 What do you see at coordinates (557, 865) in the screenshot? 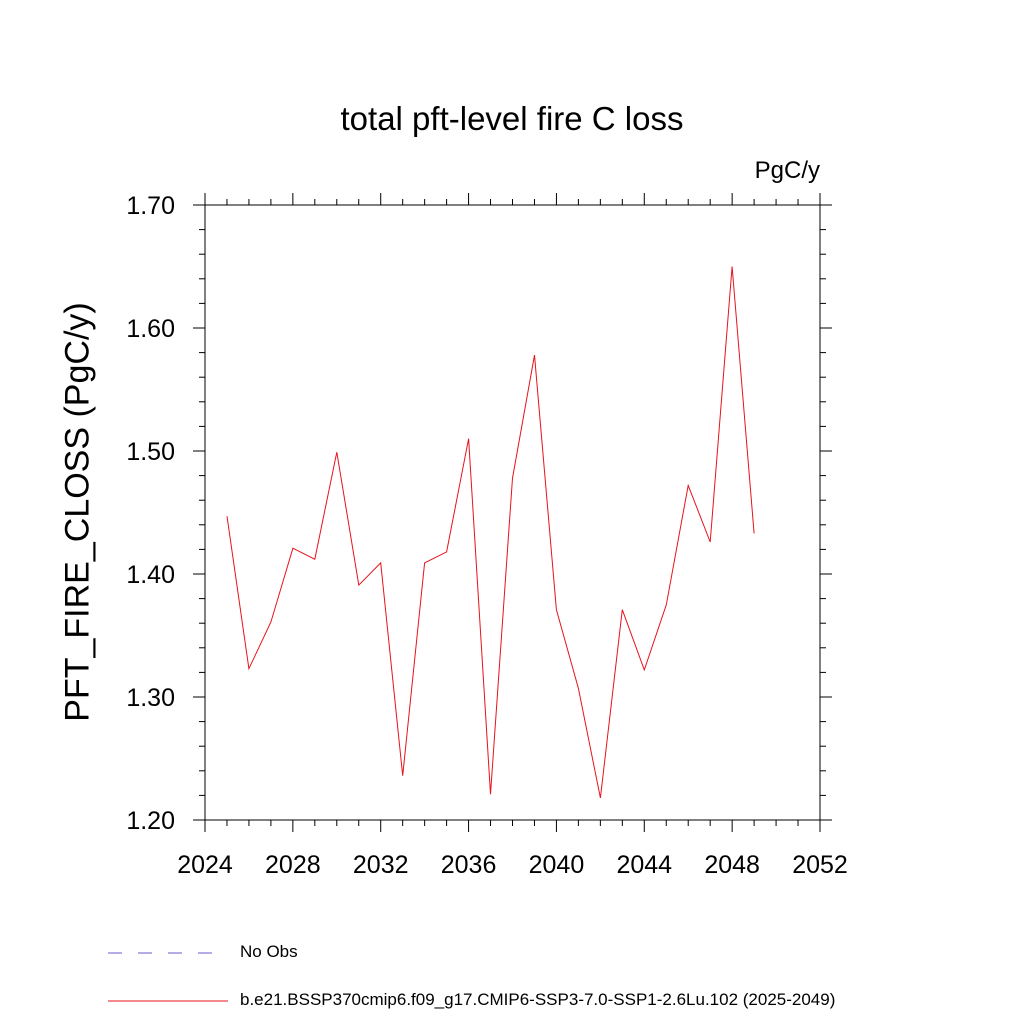
I see `x-tick-label: 2040` at bounding box center [557, 865].